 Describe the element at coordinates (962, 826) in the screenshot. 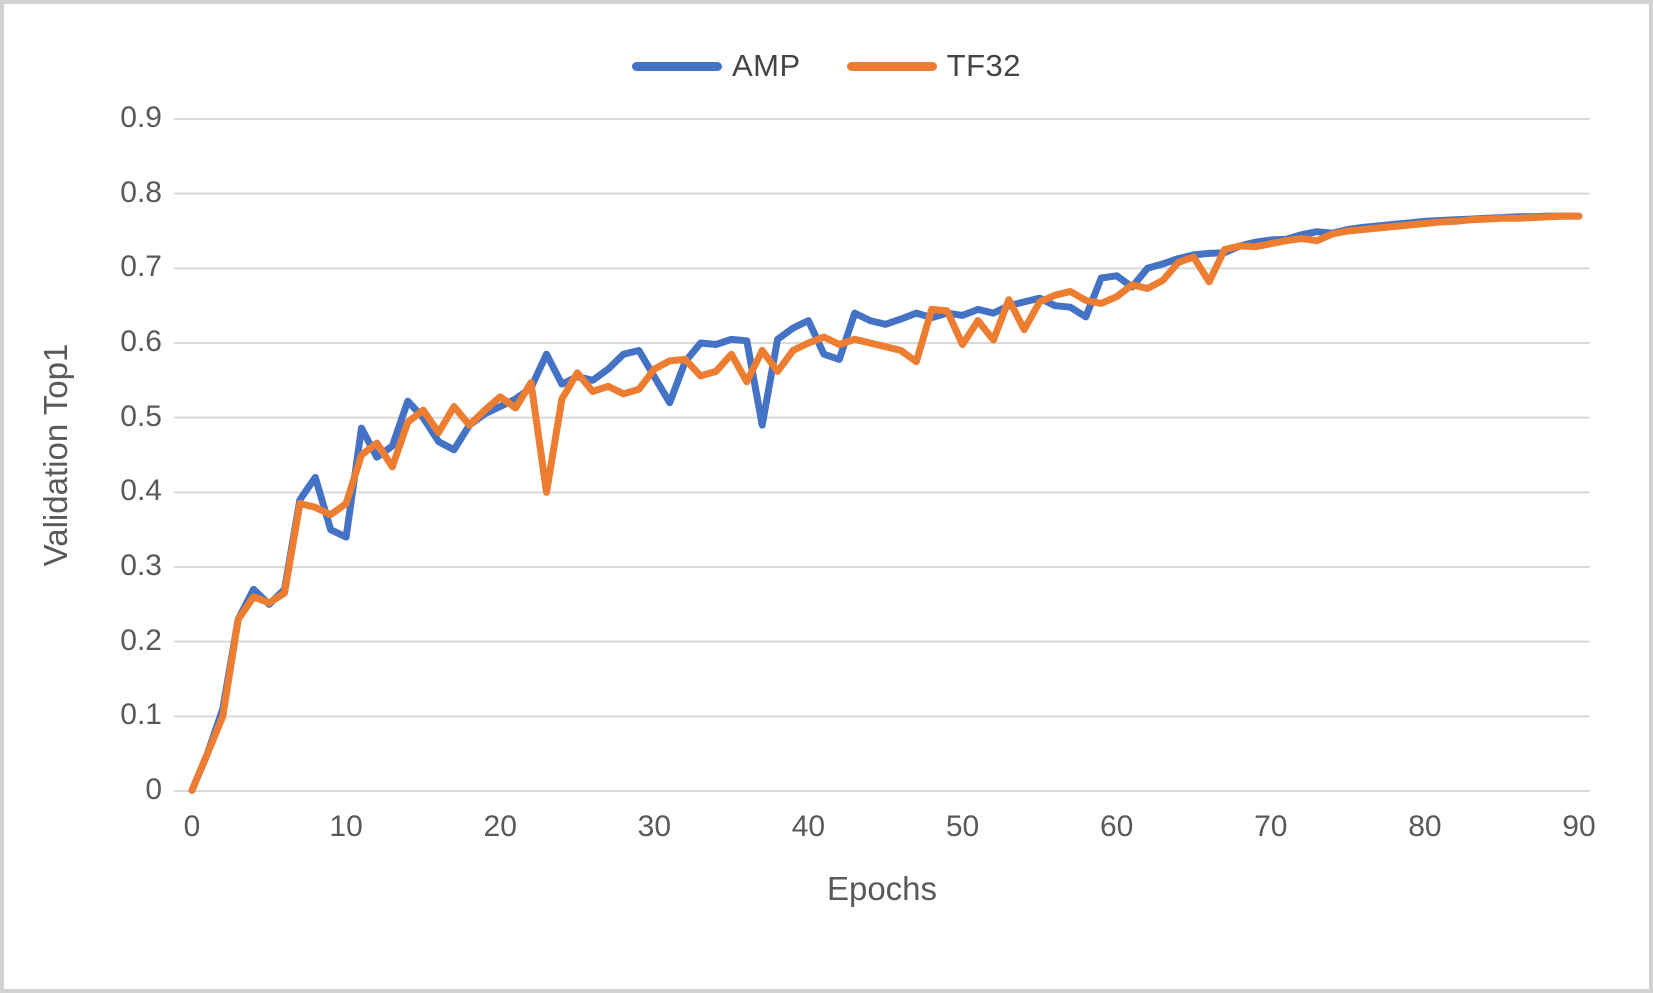

I see `x-tick-label: 50` at that location.